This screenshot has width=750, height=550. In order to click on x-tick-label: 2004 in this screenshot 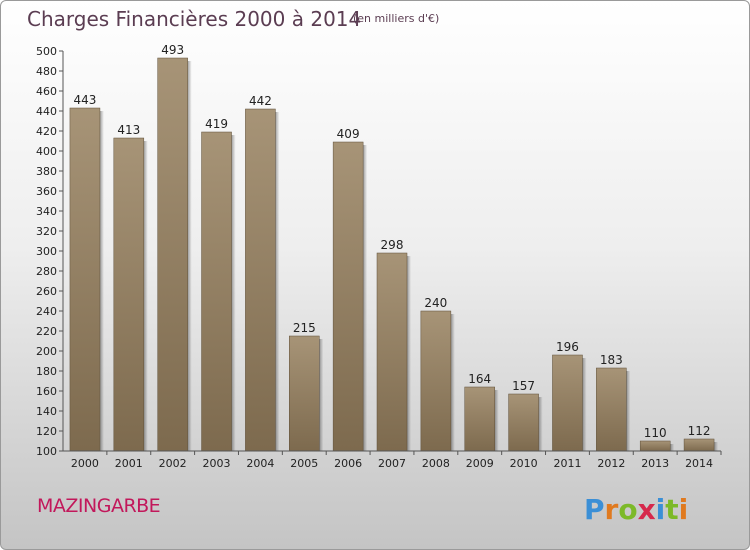, I will do `click(260, 463)`.